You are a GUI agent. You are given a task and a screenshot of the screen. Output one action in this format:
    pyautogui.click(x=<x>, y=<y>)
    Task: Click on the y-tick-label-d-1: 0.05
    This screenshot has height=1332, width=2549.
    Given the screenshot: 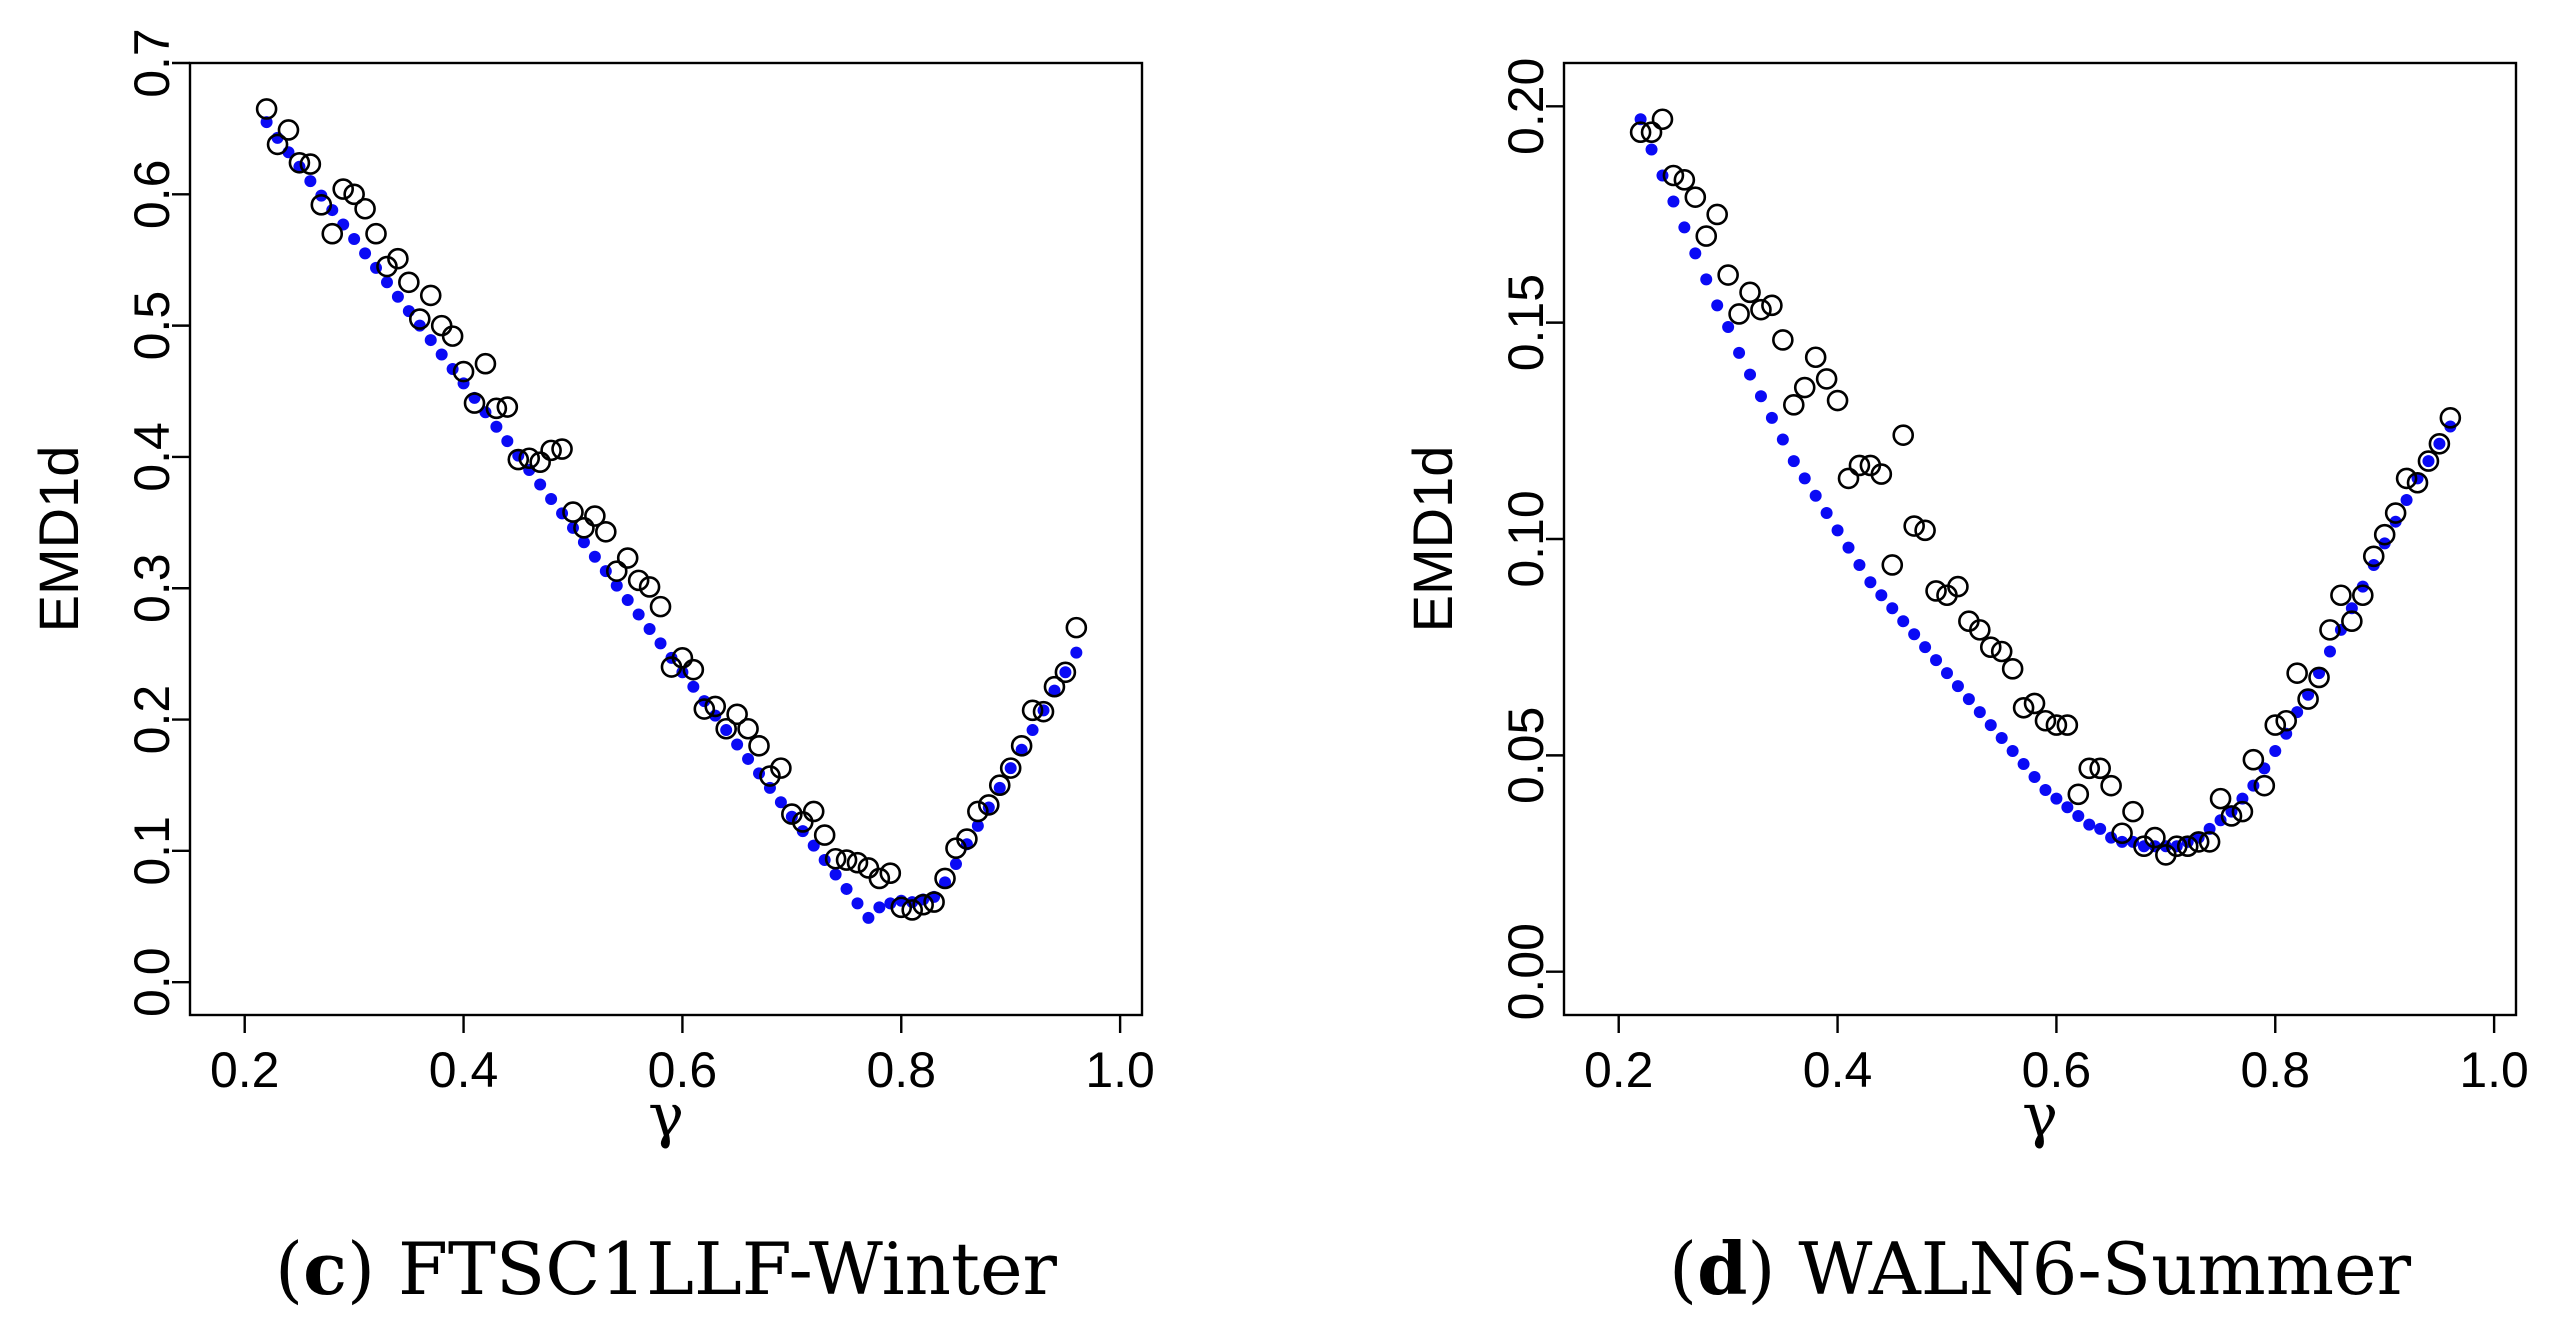 What is the action you would take?
    pyautogui.click(x=1526, y=755)
    